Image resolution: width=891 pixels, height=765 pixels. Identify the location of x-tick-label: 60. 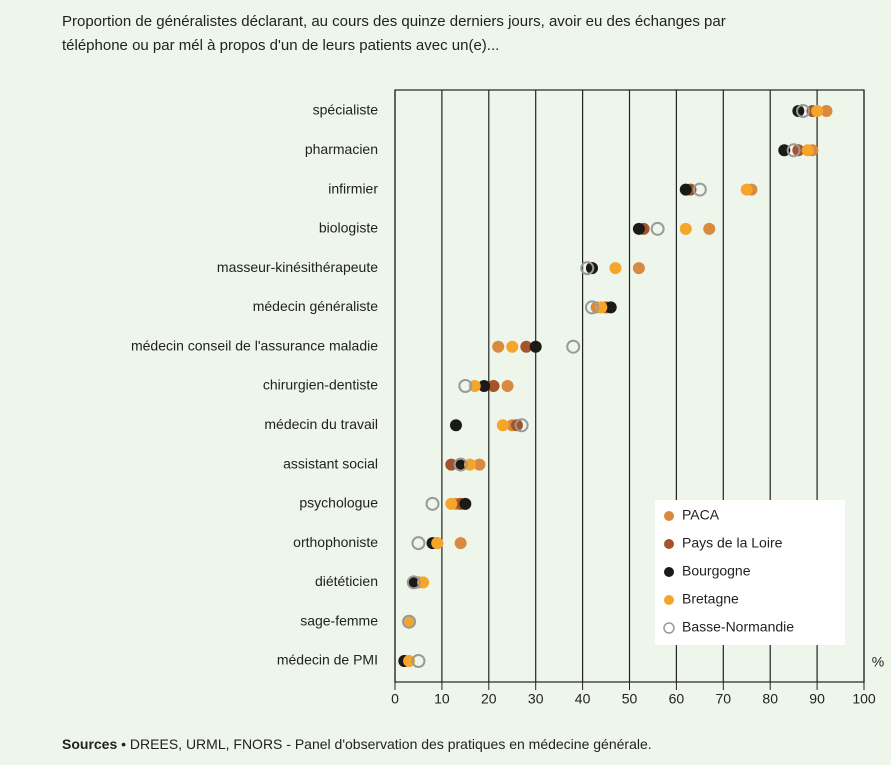
(677, 699).